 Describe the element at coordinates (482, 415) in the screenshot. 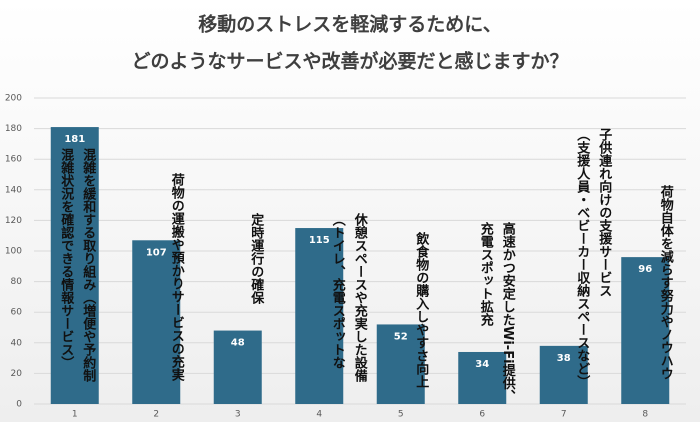

I see `x-tick-label: 6` at that location.